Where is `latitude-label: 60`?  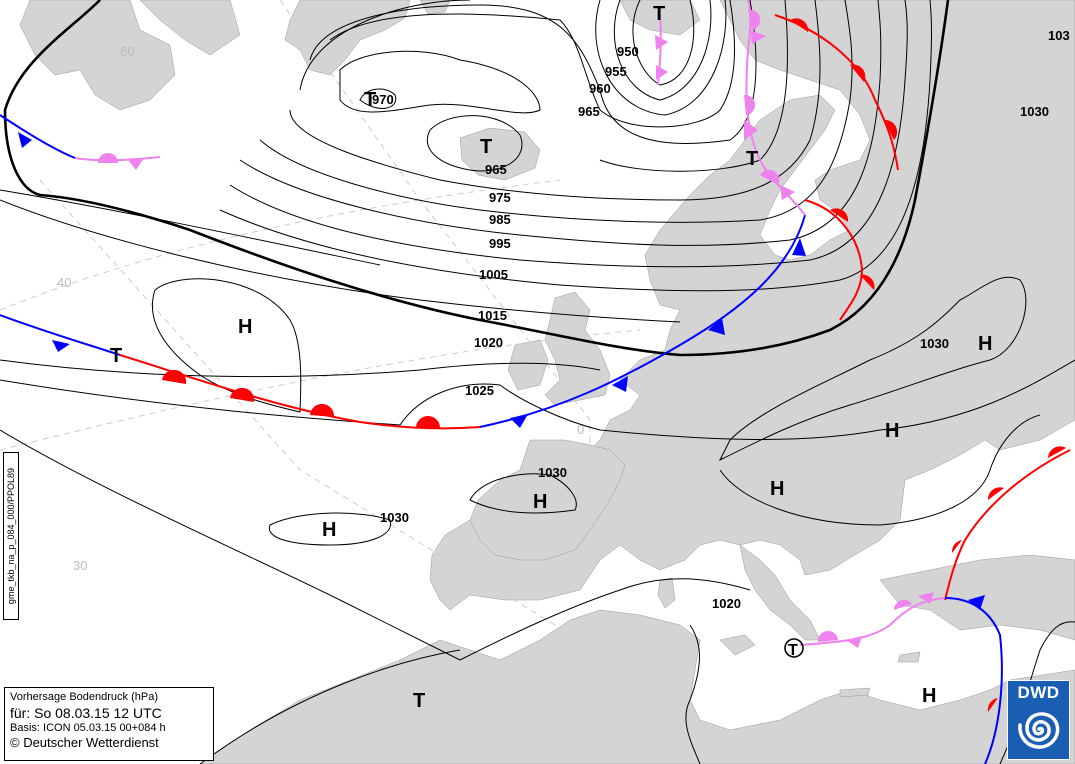
latitude-label: 60 is located at coordinates (127, 51).